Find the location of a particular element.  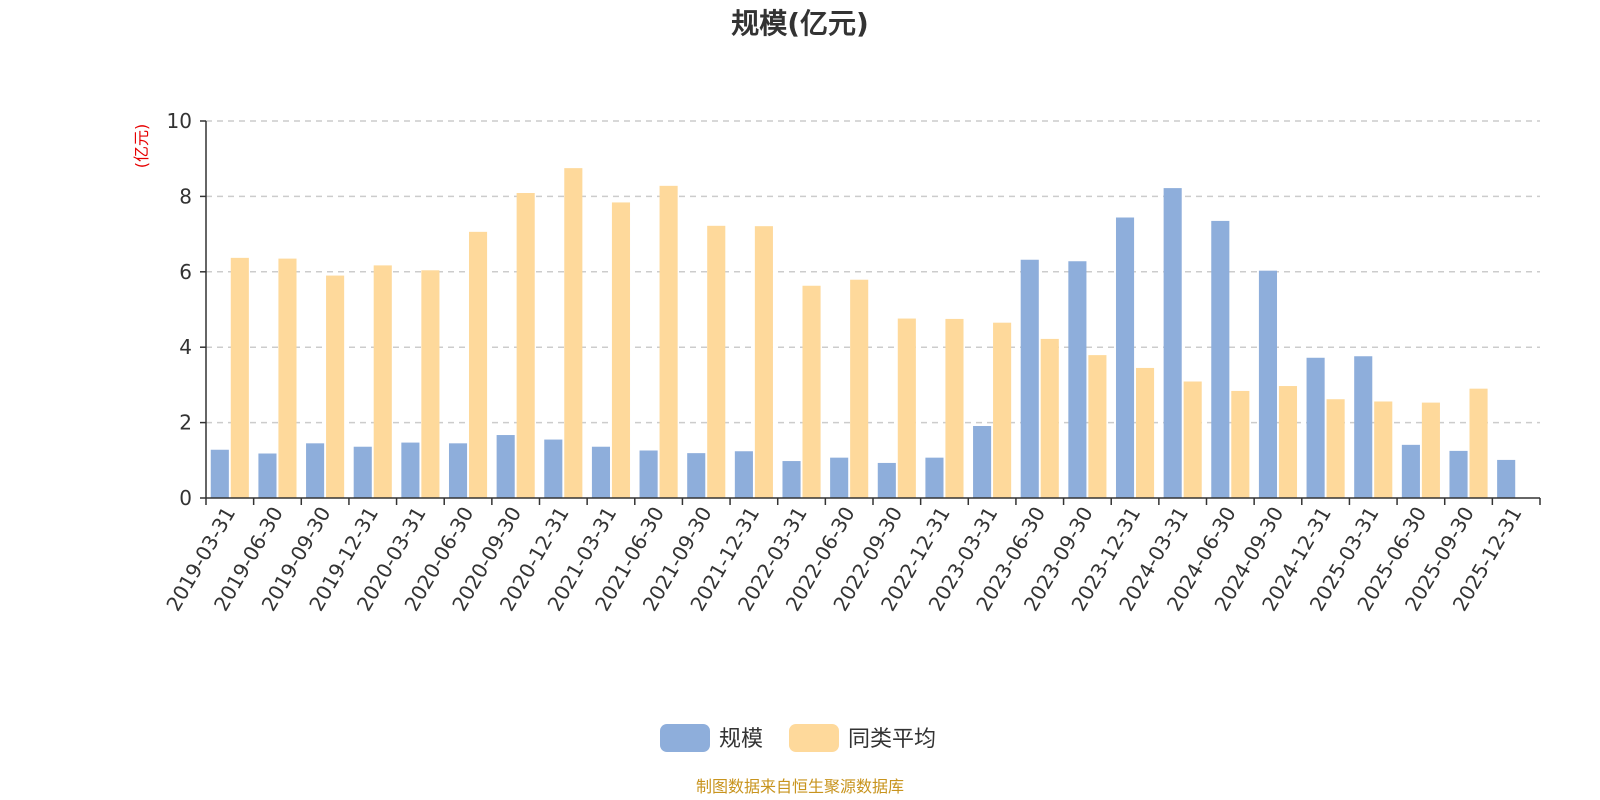

y-tick-label: 10 is located at coordinates (179, 121).